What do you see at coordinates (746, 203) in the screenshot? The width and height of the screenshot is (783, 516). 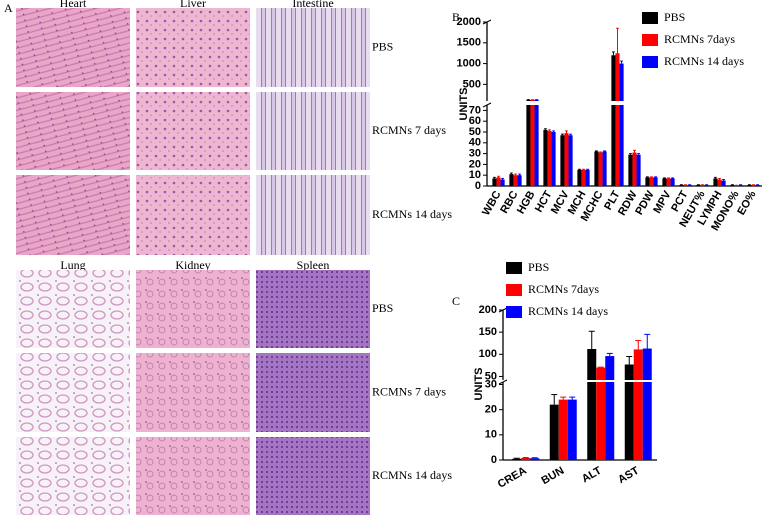 I see `x-tick-label: EO%` at bounding box center [746, 203].